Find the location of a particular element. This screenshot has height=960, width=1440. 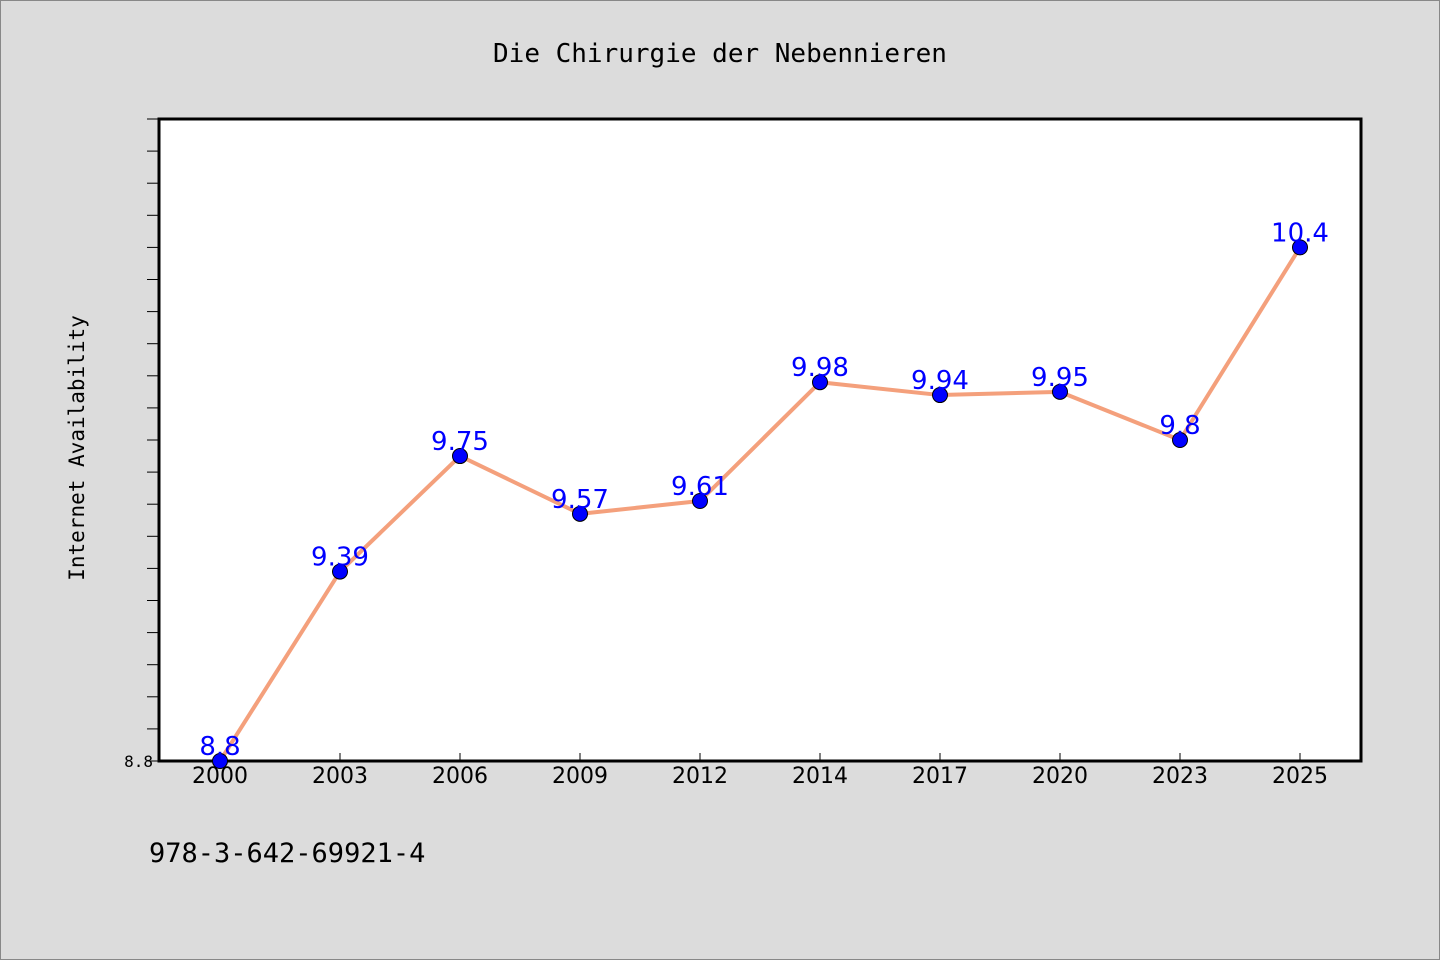

y-axis-label: Internet Availability is located at coordinates (77, 448).